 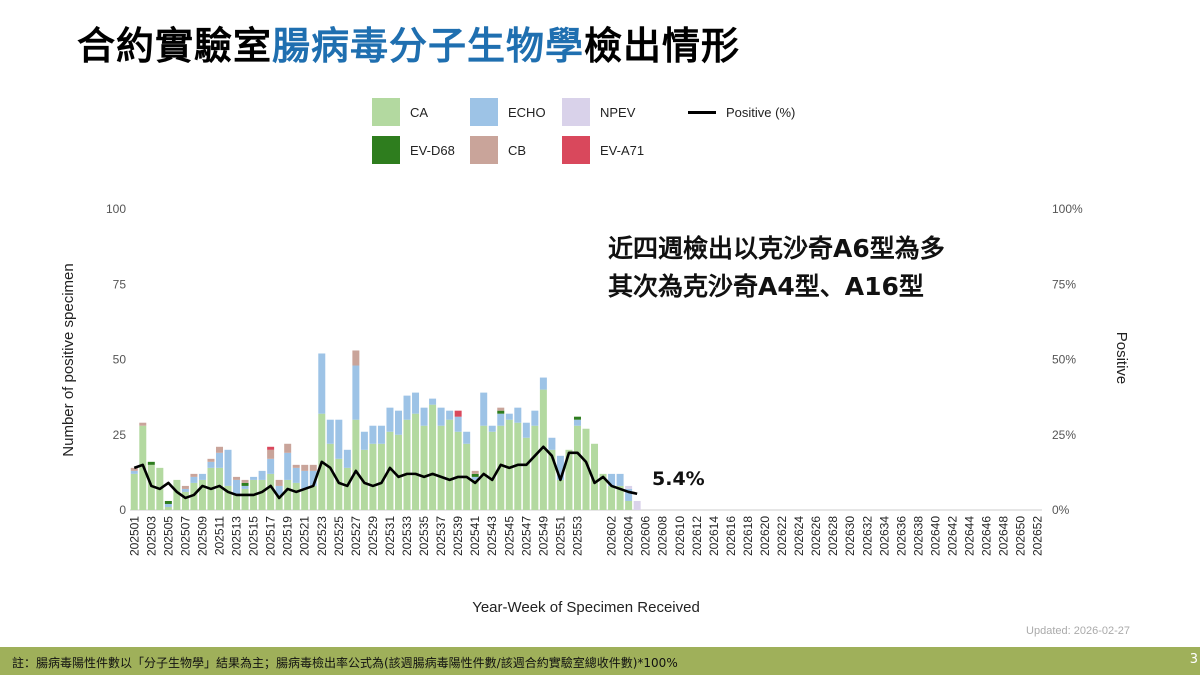 What do you see at coordinates (407, 536) in the screenshot?
I see `x-tick-label: 202533` at bounding box center [407, 536].